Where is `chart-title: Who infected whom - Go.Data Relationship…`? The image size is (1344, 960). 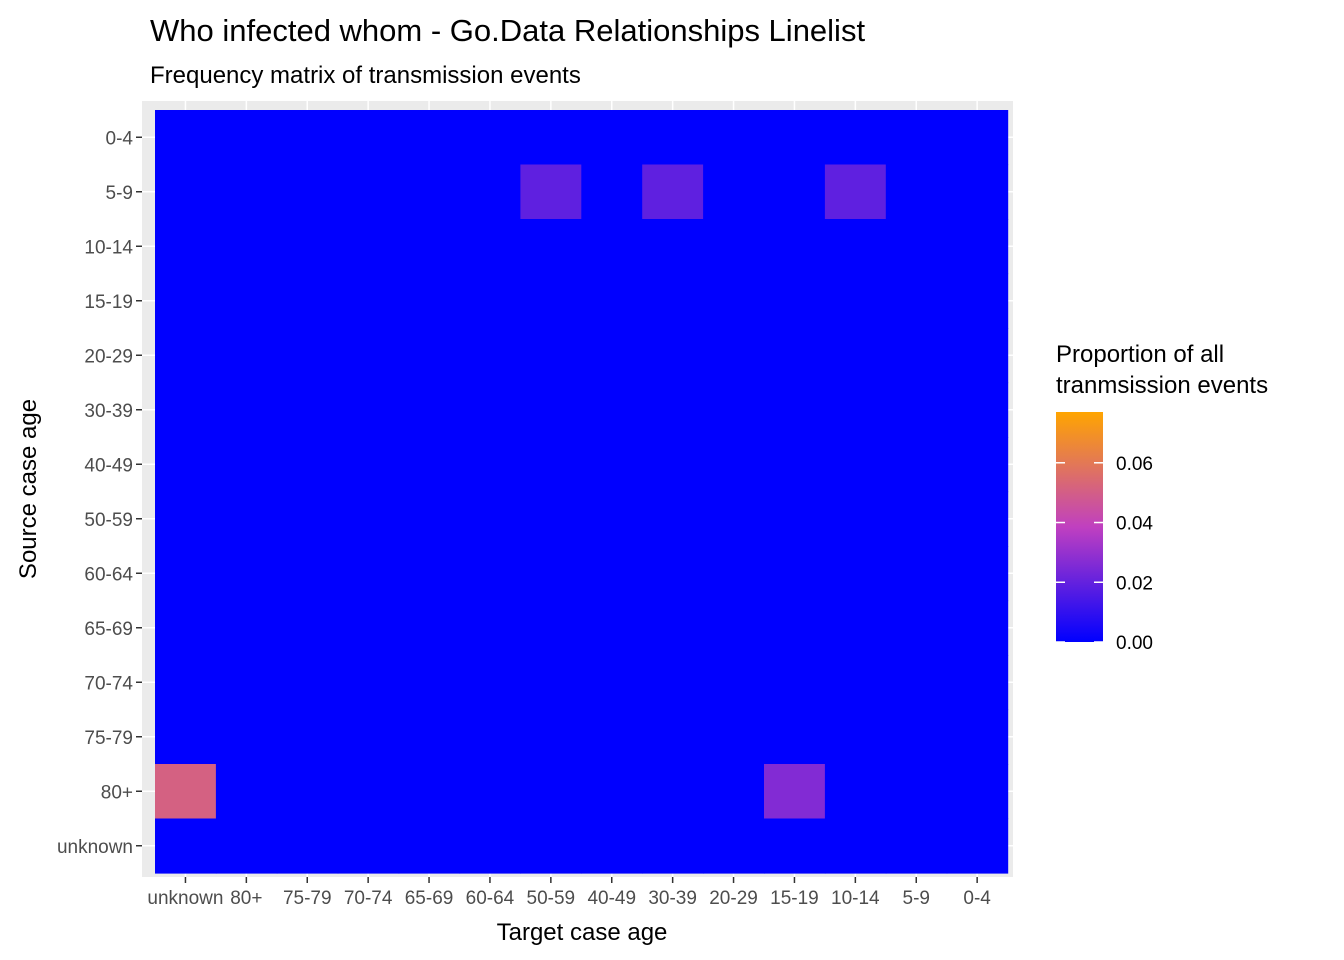
chart-title: Who infected whom - Go.Data Relationship… is located at coordinates (507, 30).